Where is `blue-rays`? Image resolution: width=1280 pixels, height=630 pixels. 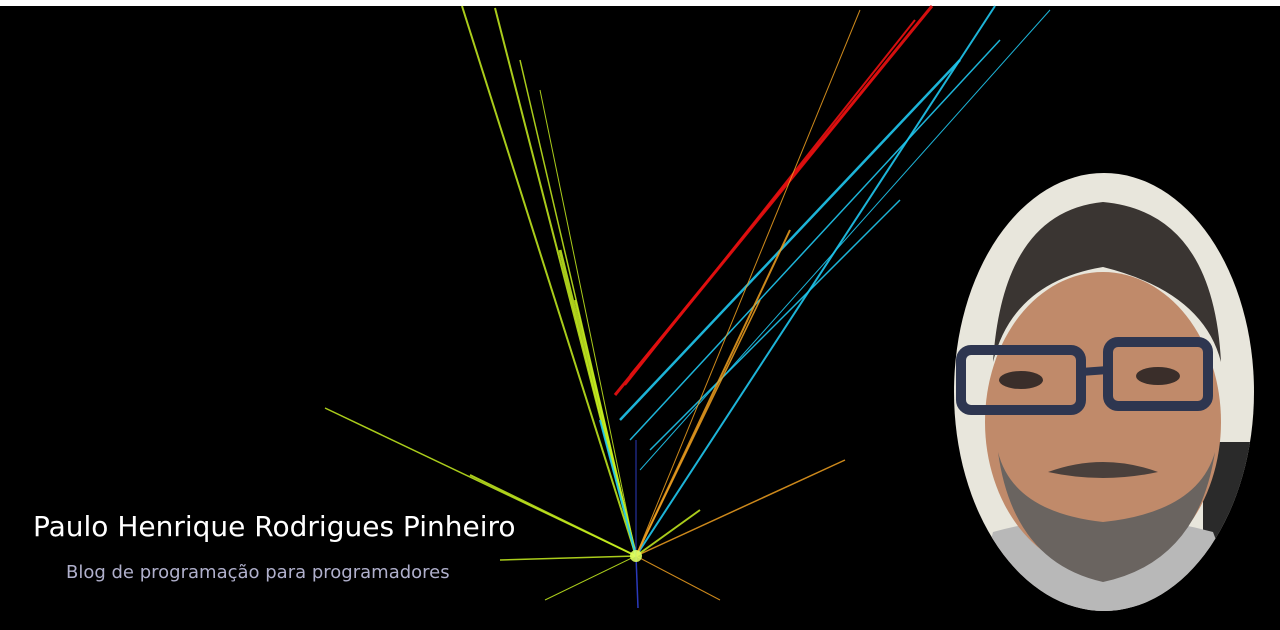 blue-rays is located at coordinates (637, 524).